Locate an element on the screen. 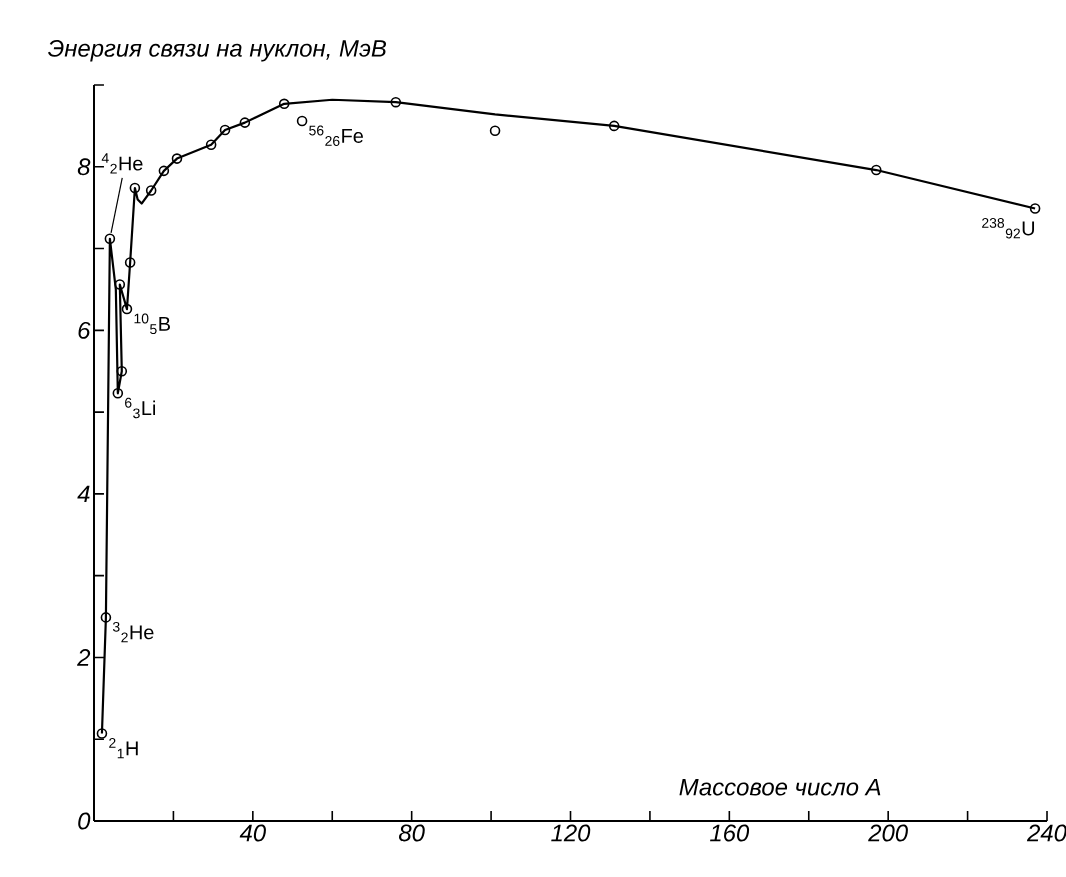 Image resolution: width=1066 pixels, height=877 pixels. y-axis-title: Энергия связи на нуклон, МэВ is located at coordinates (217, 50).